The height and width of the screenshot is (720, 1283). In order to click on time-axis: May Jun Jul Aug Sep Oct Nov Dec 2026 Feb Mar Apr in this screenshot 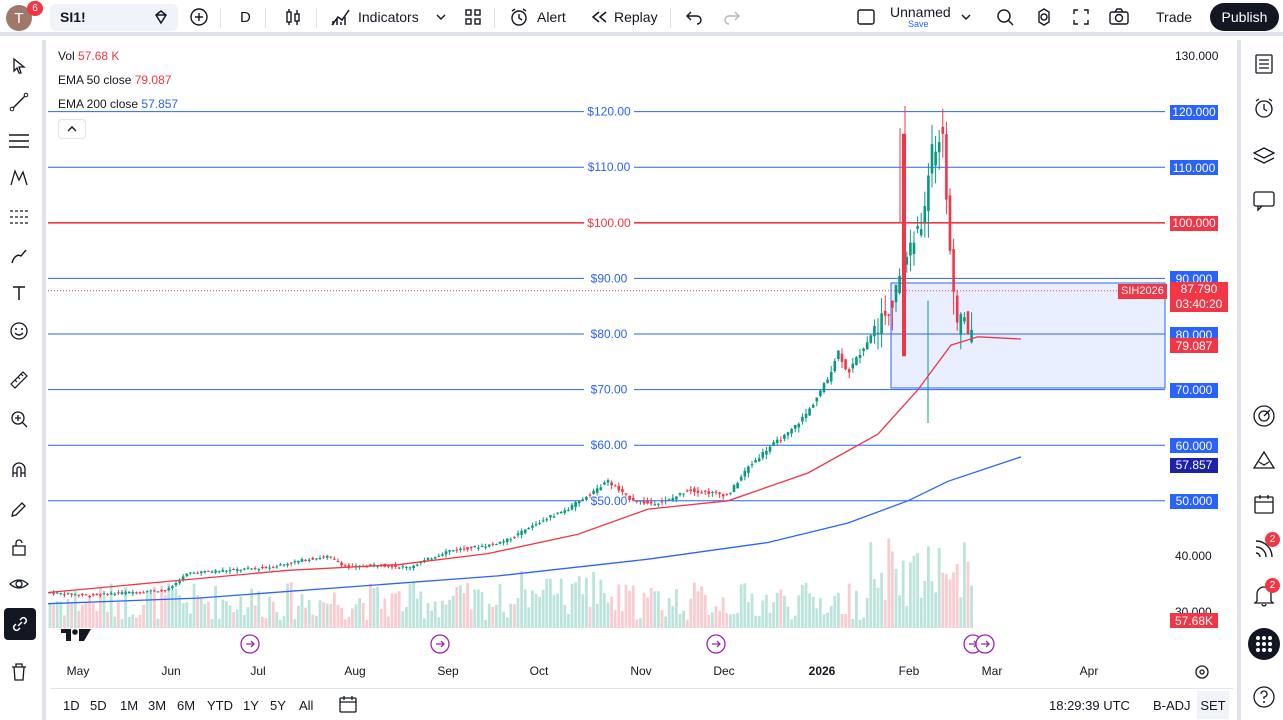, I will do `click(641, 672)`.